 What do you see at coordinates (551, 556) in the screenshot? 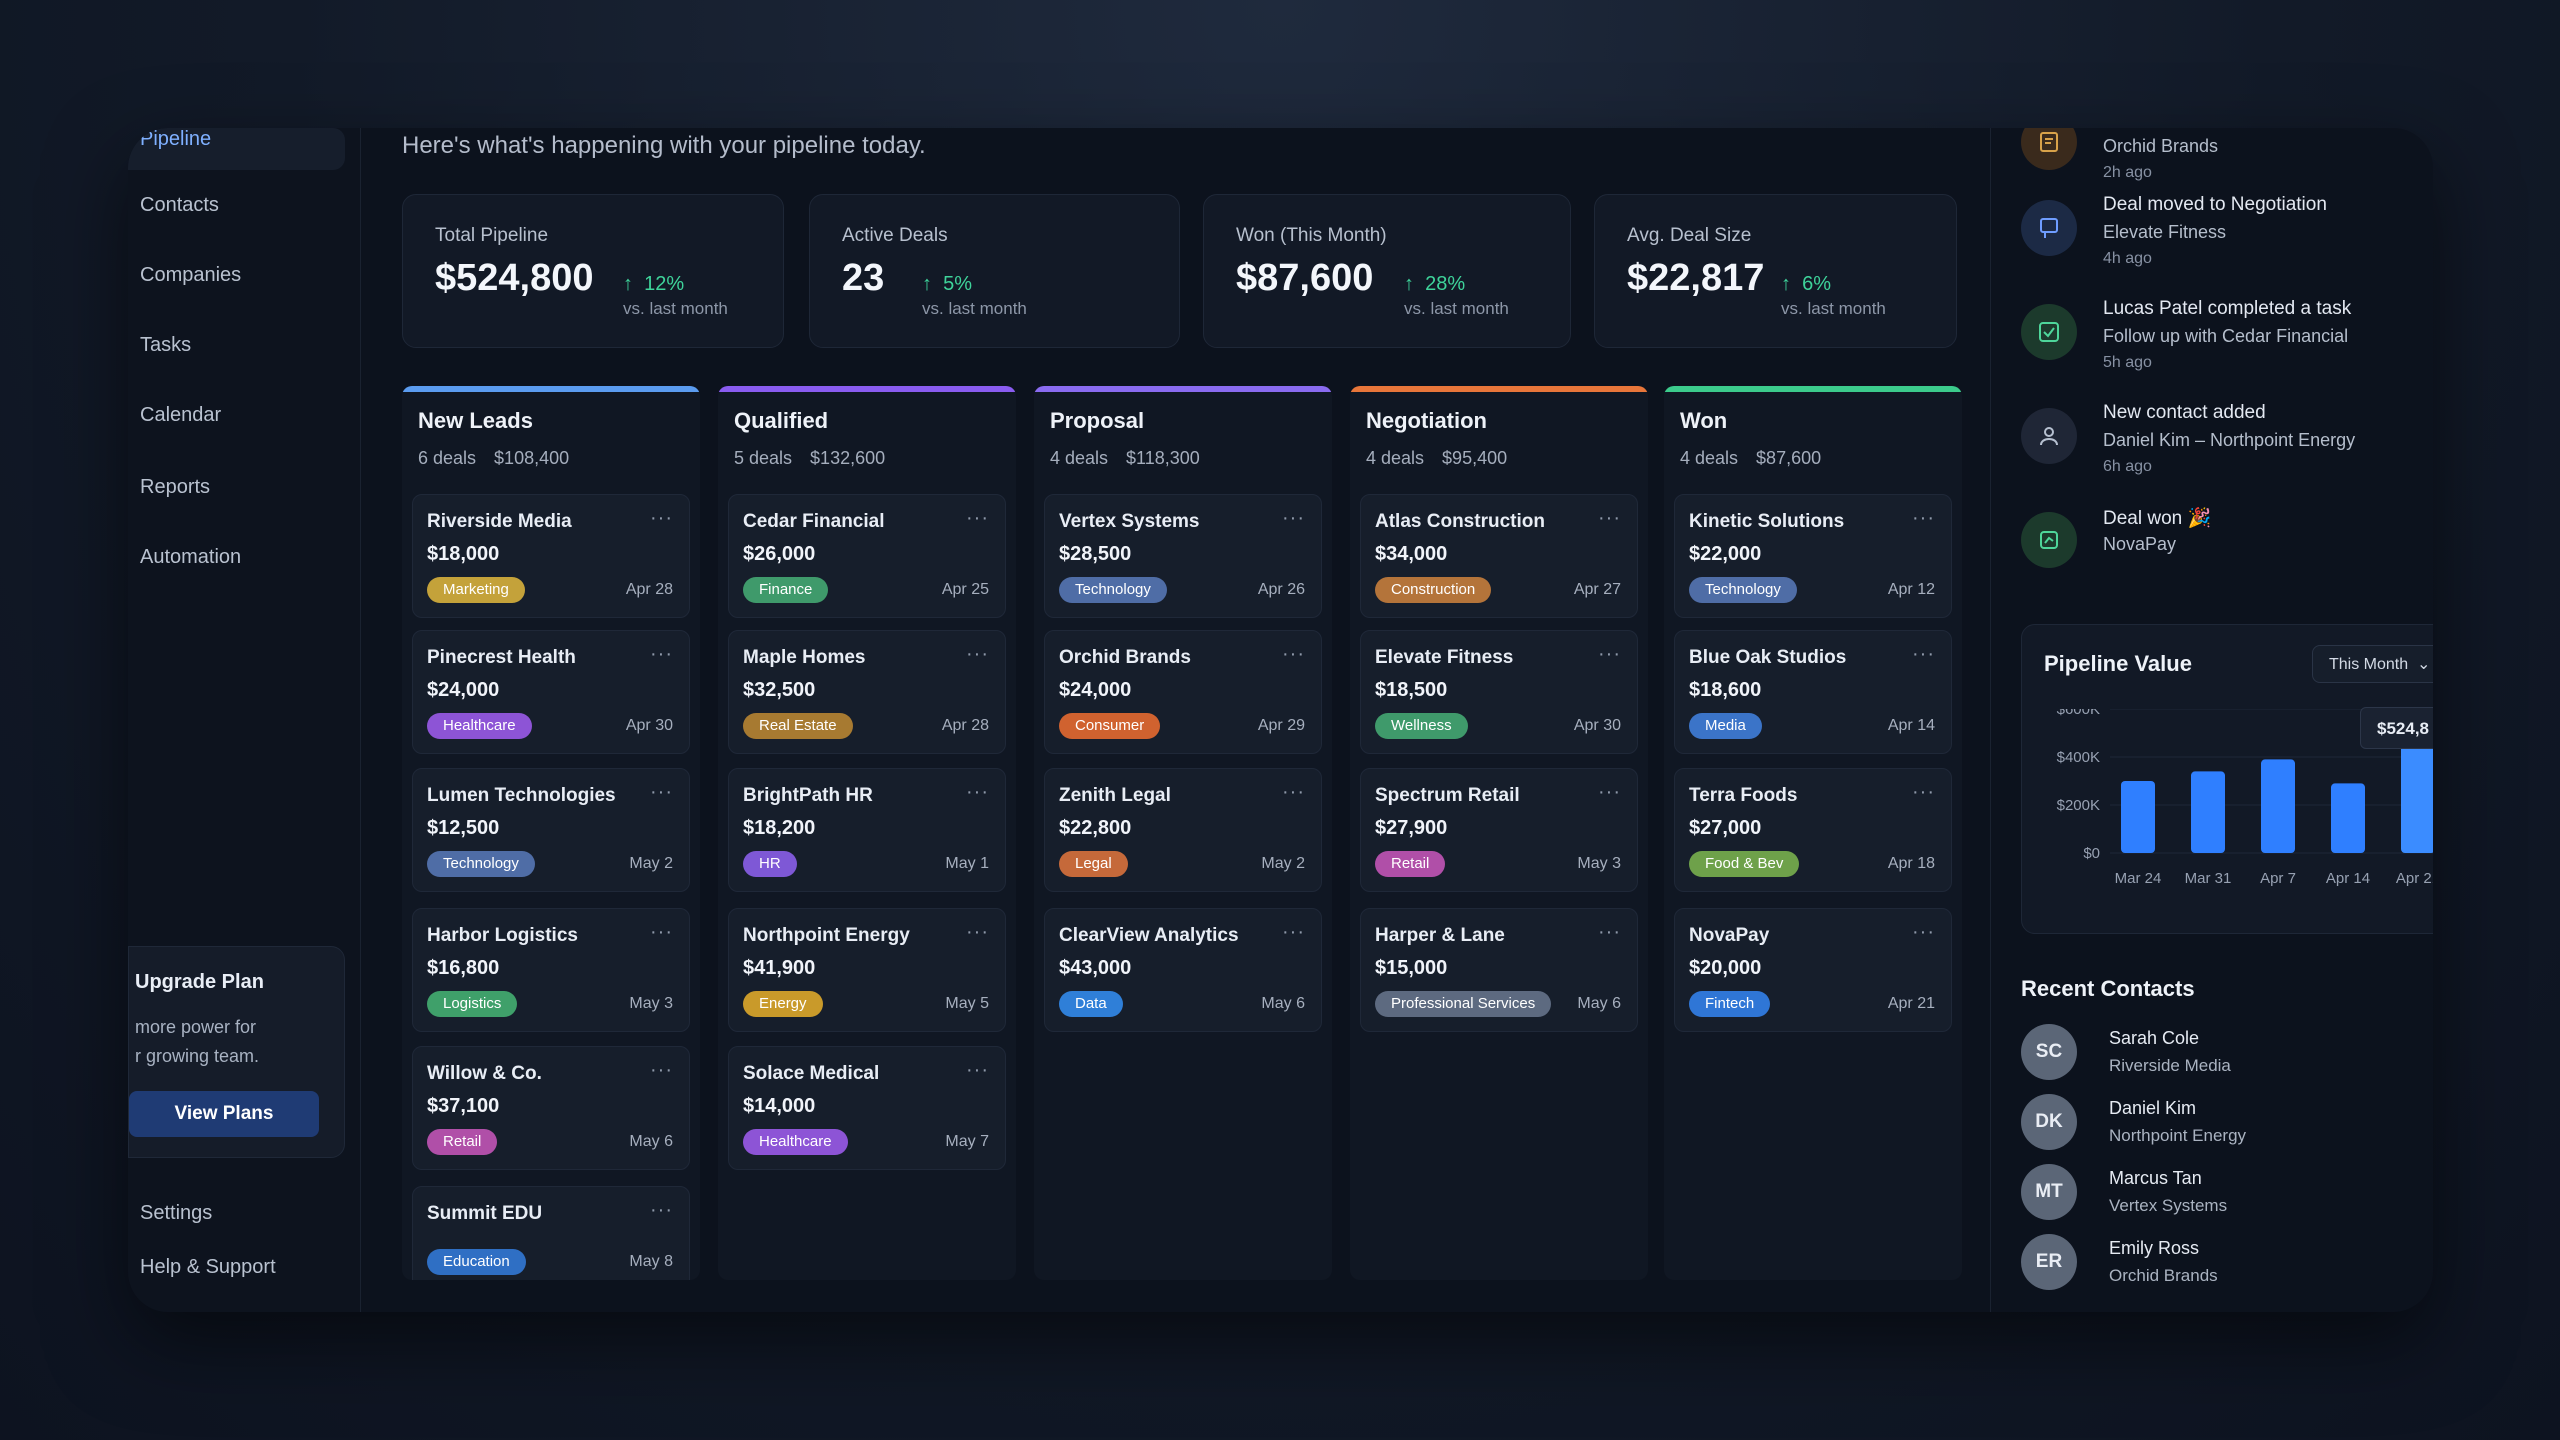
I see `deal-card: Riverside Media ··· $18,000 Marketing Apr 28` at bounding box center [551, 556].